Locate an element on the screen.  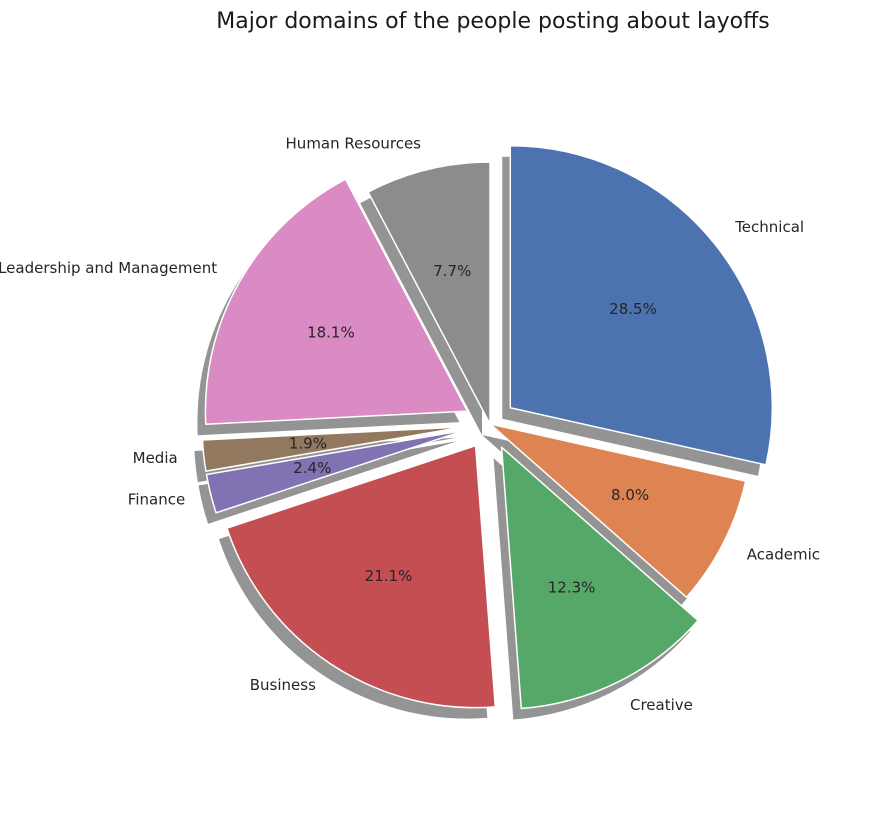
slice-label-business: Business is located at coordinates (283, 685).